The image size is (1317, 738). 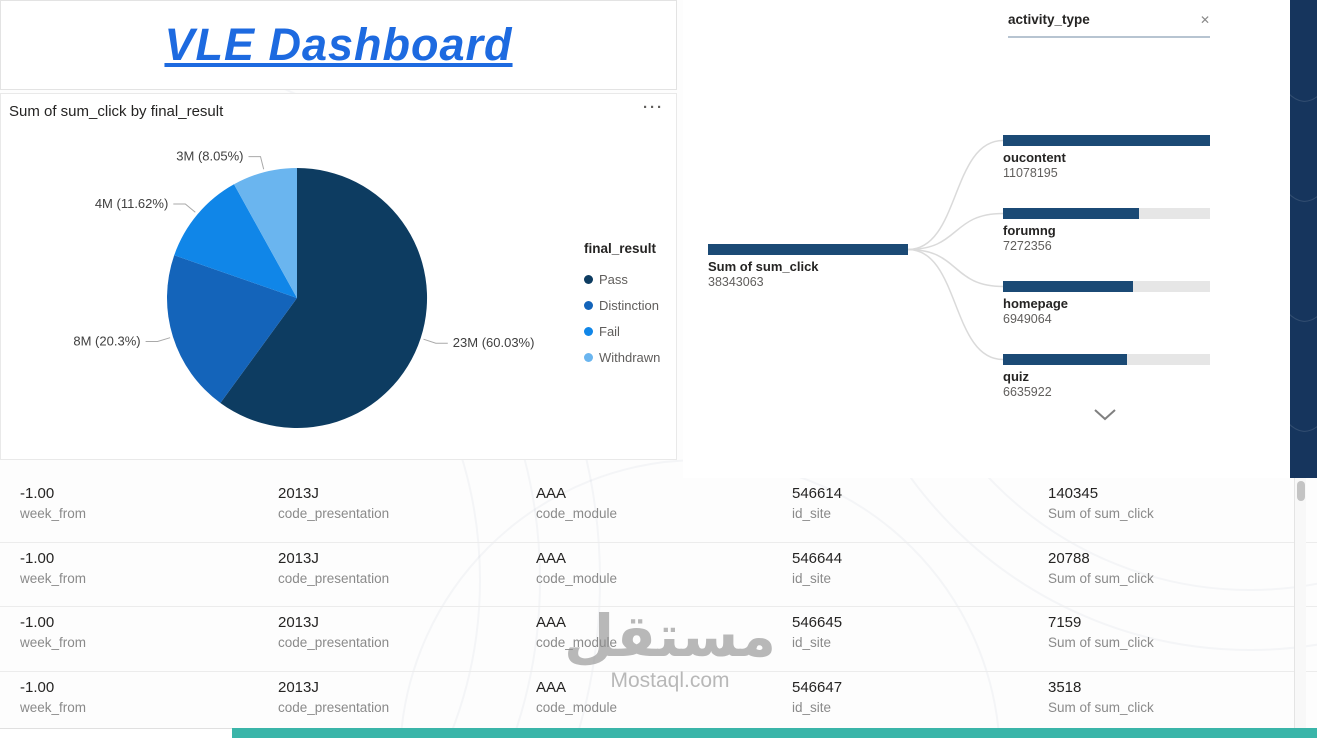 I want to click on table-cell: 546614 id_site, so click(x=920, y=513).